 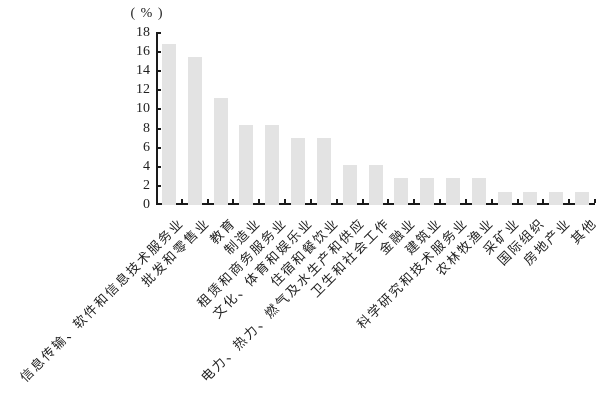 I want to click on y-tick-label: 4, so click(x=146, y=166).